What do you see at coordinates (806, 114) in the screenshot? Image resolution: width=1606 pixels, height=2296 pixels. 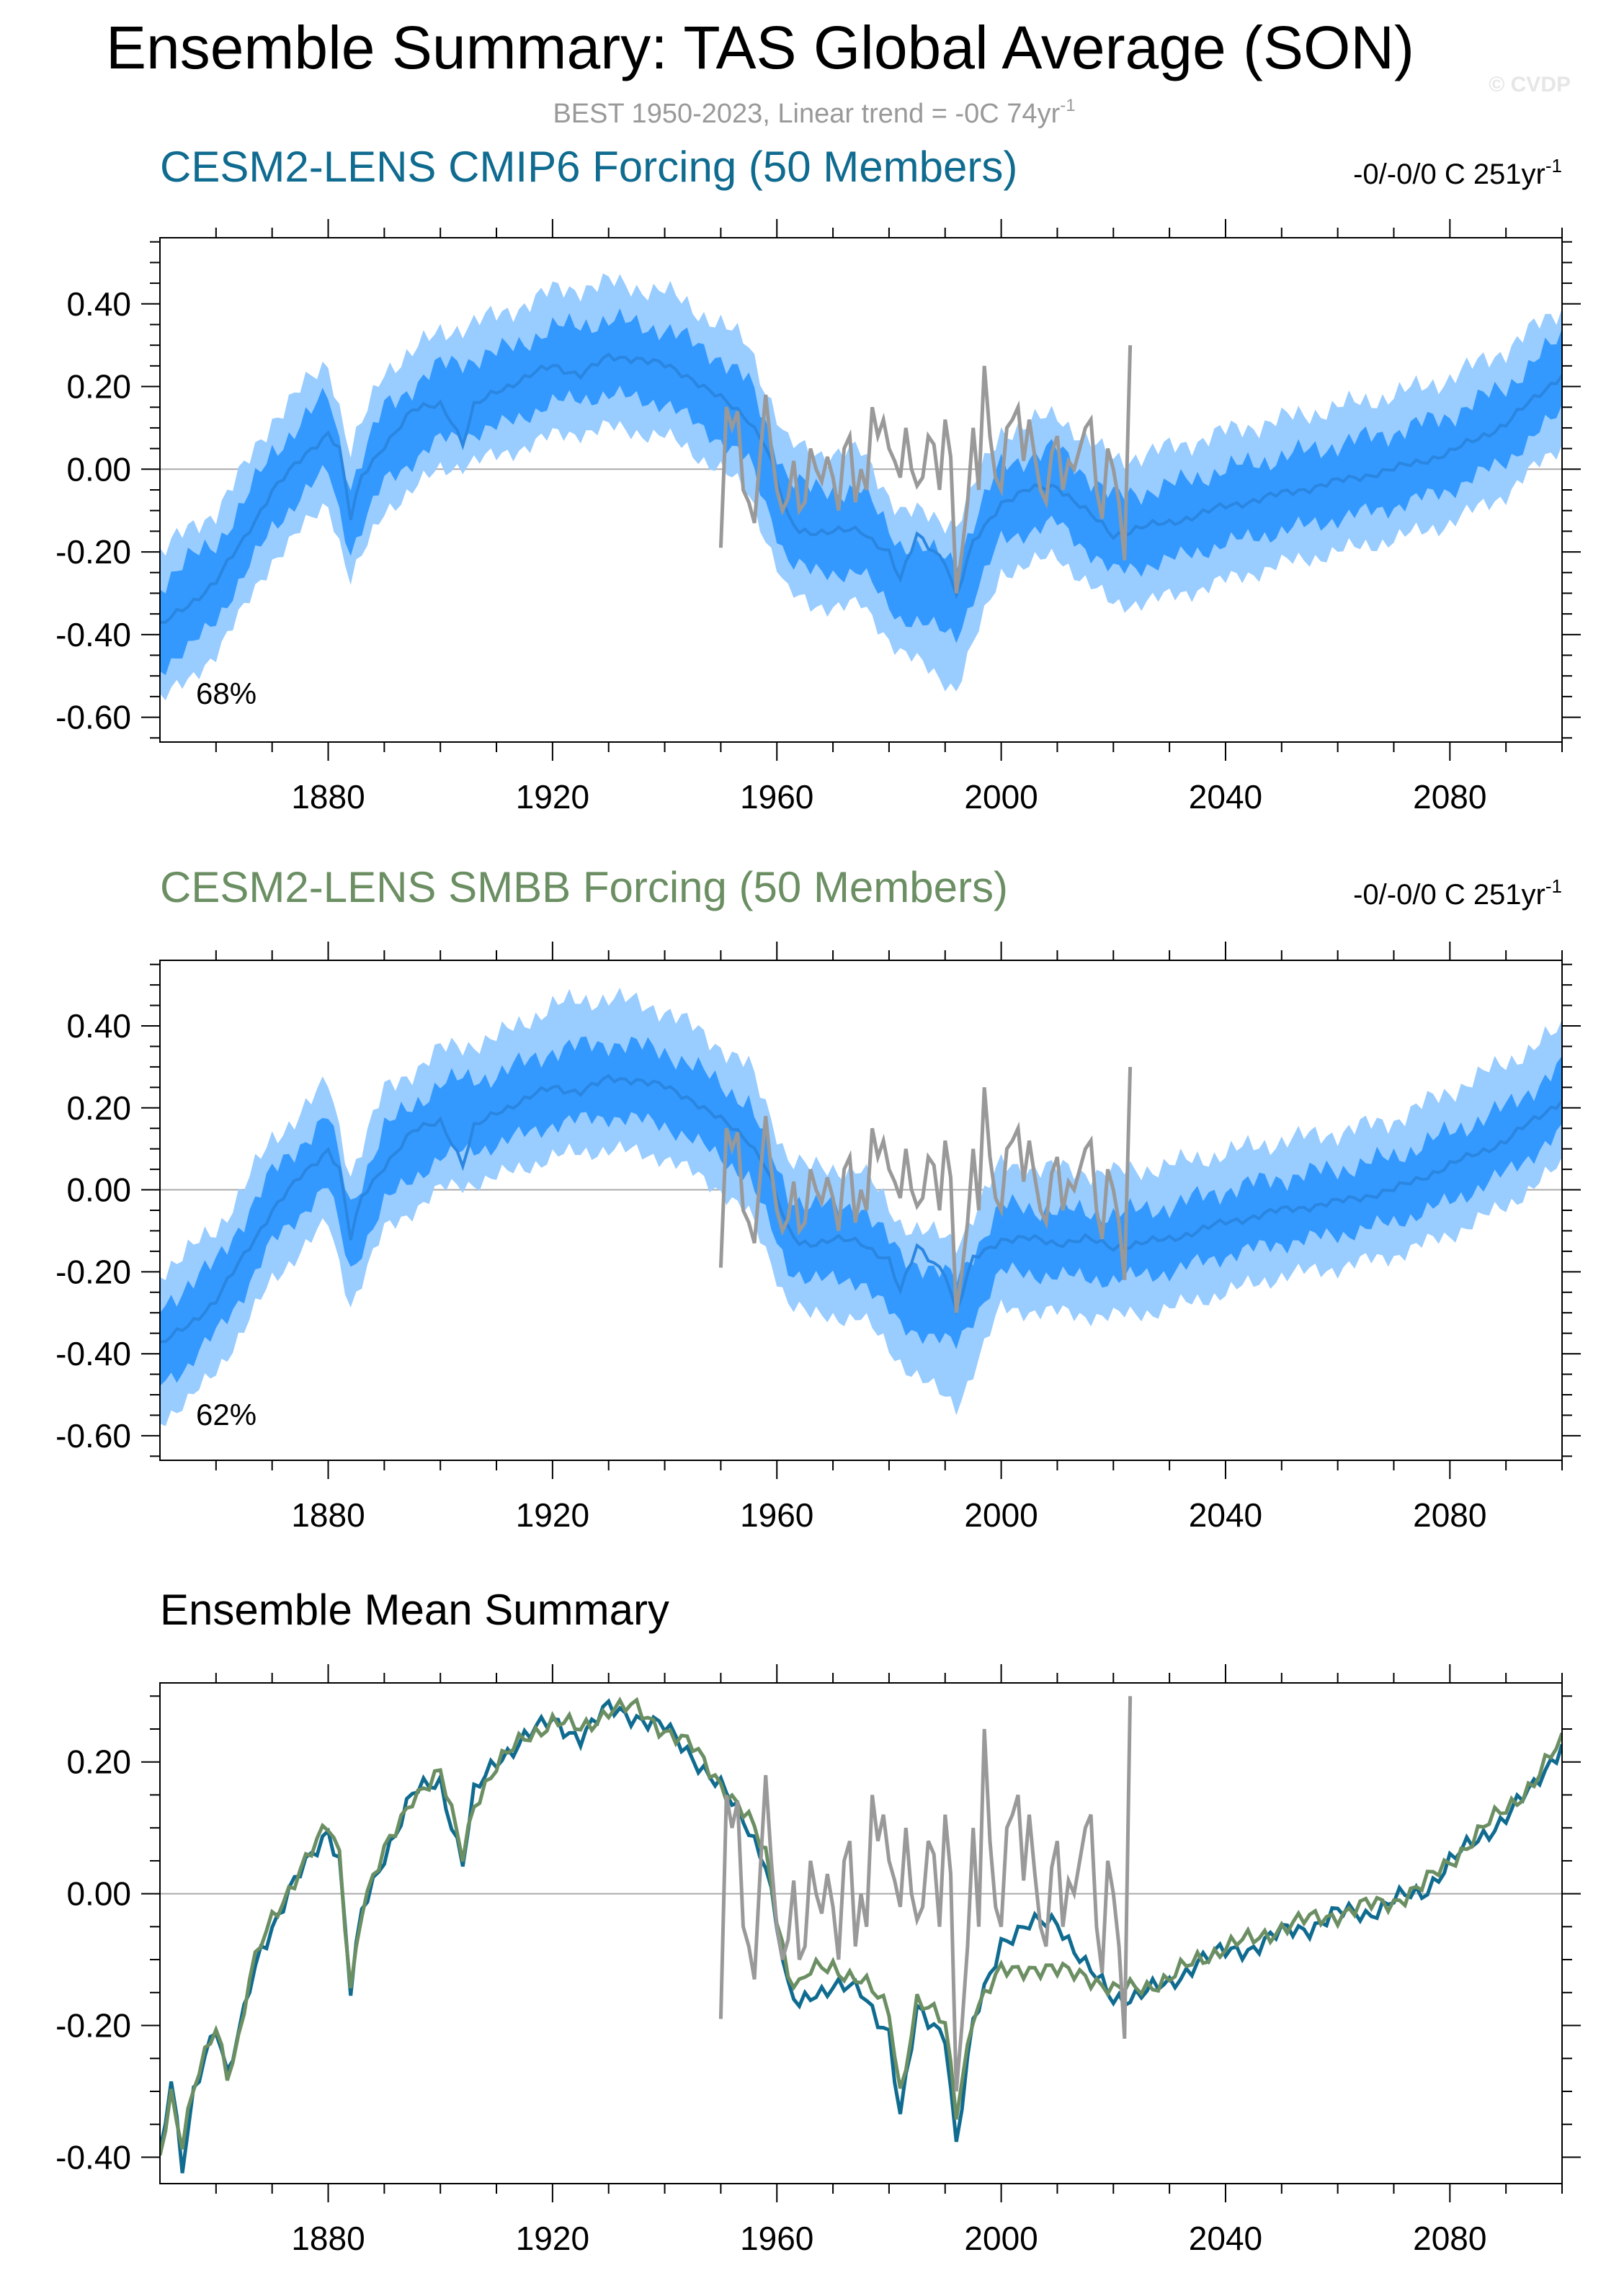 I see `figure-subtitle-text: BEST 1950-2023, Linear trend = -0C 74yr` at bounding box center [806, 114].